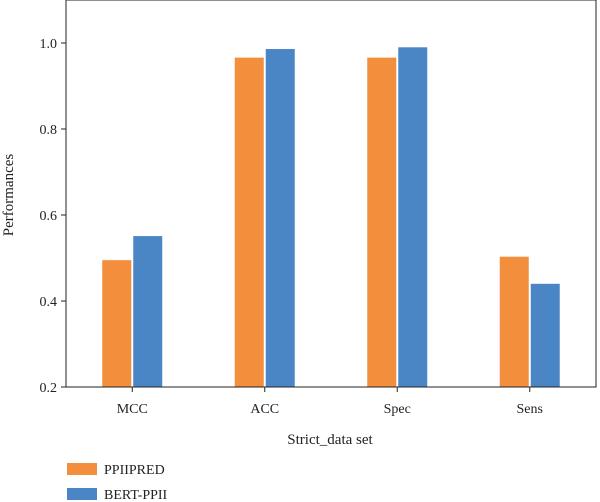 The image size is (600, 502). Describe the element at coordinates (134, 470) in the screenshot. I see `legend-label: PPIIPRED` at that location.